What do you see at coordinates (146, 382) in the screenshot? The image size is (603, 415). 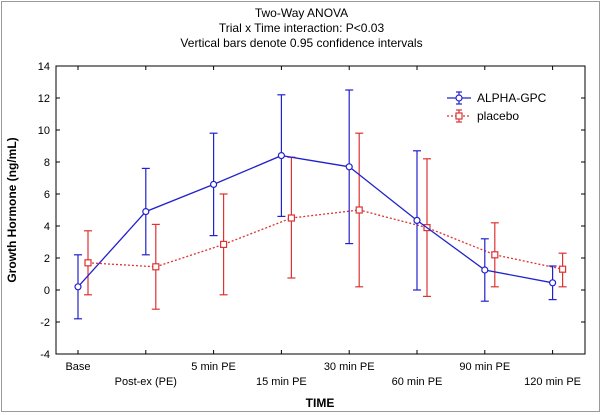 I see `x-tick-label: Post-ex (PE)` at bounding box center [146, 382].